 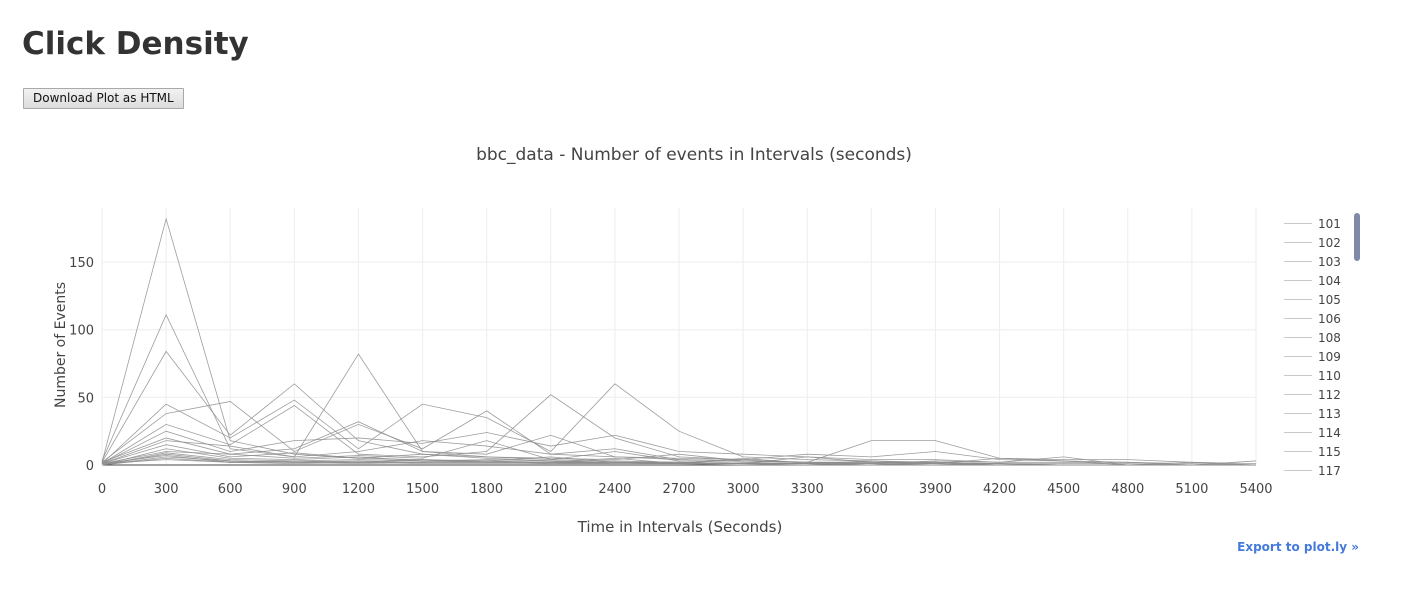 What do you see at coordinates (807, 489) in the screenshot?
I see `x-tick-label: 3300` at bounding box center [807, 489].